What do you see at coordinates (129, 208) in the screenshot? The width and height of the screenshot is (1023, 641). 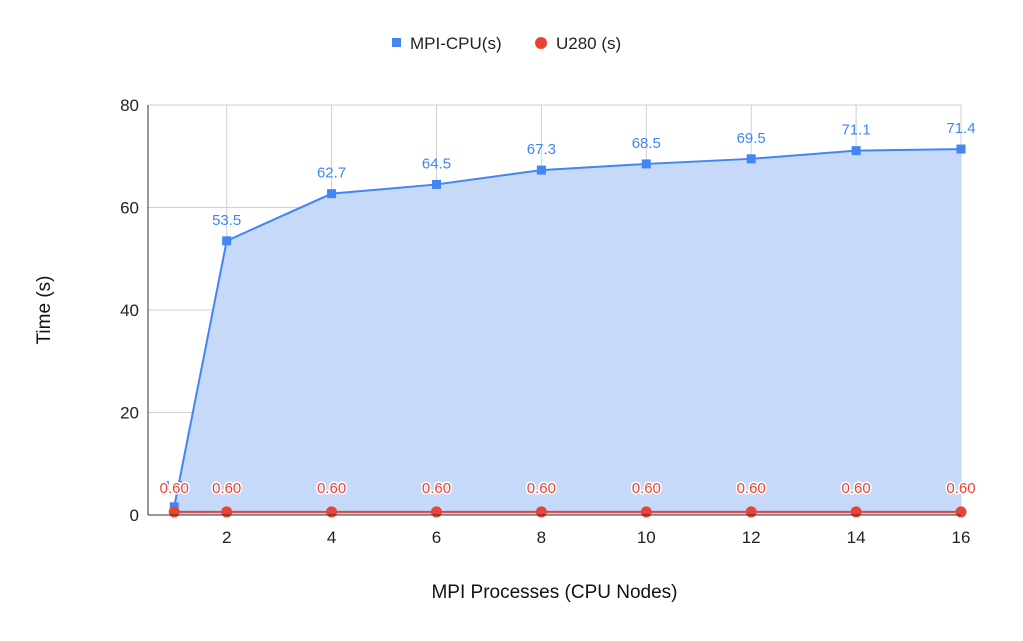 I see `y-tick-label: 60` at bounding box center [129, 208].